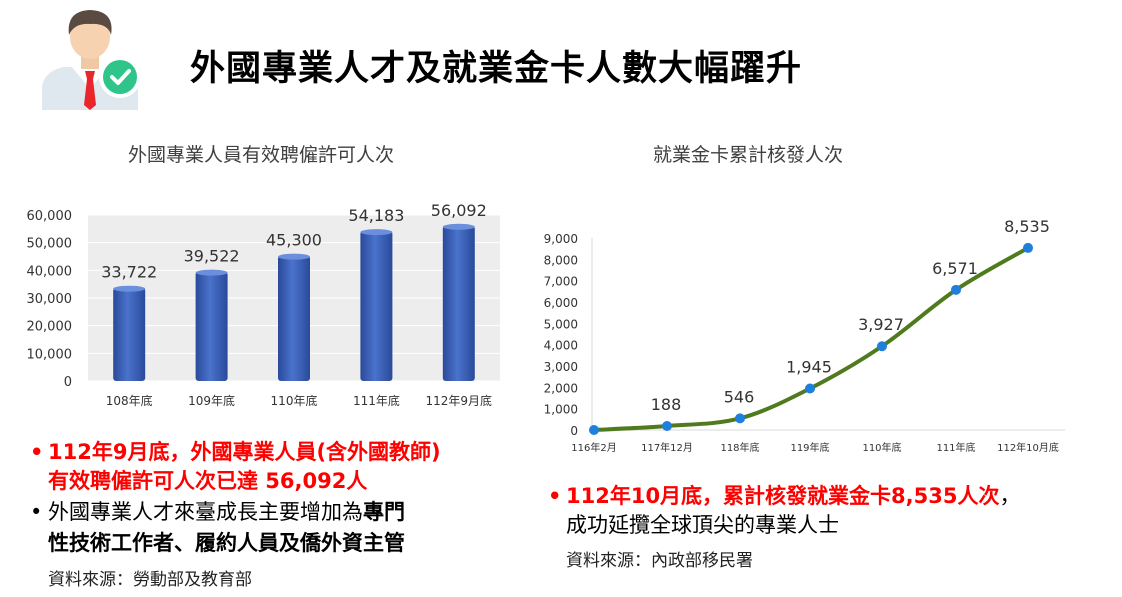  Describe the element at coordinates (561, 388) in the screenshot. I see `line-y-tick-label: 2,000` at that location.